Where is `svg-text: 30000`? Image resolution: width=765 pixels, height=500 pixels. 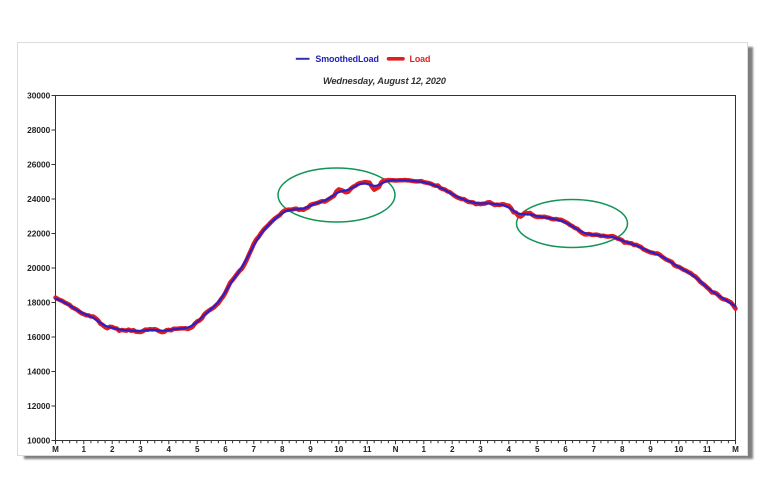
svg-text: 30000 is located at coordinates (38, 95).